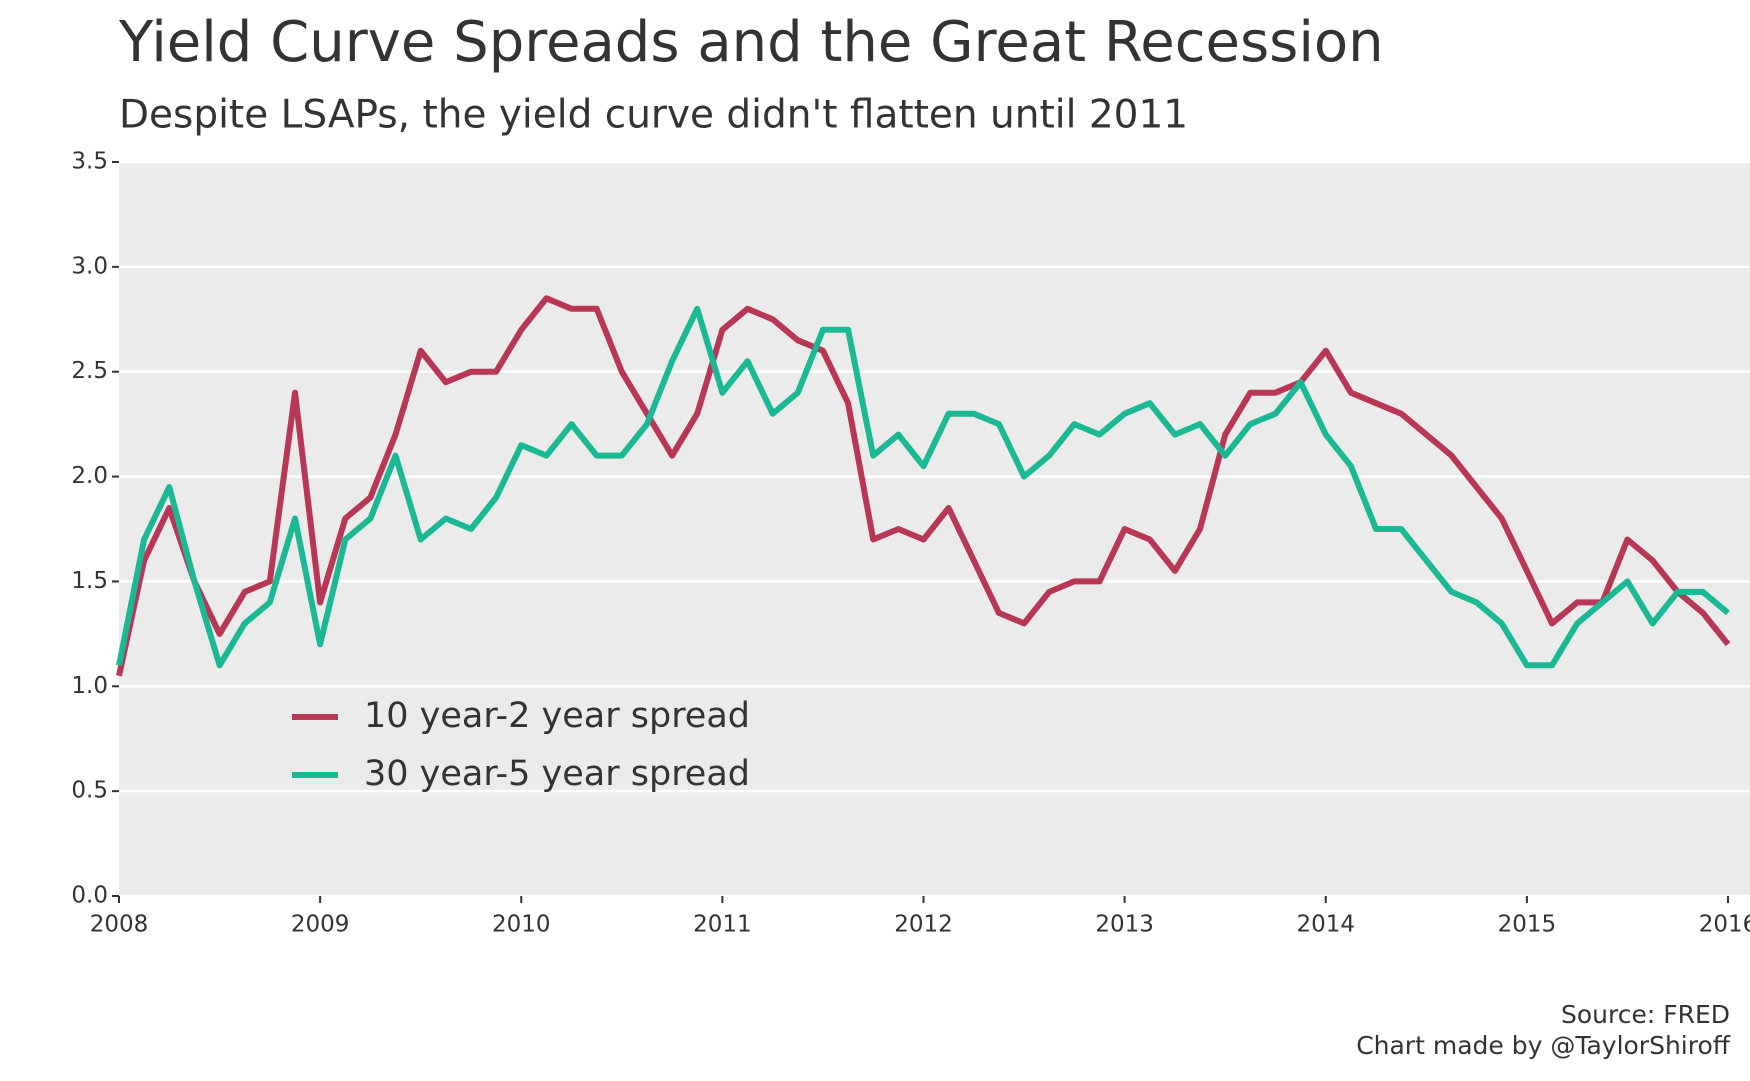 This screenshot has width=1750, height=1081. I want to click on x-tick-label: 2014, so click(1325, 925).